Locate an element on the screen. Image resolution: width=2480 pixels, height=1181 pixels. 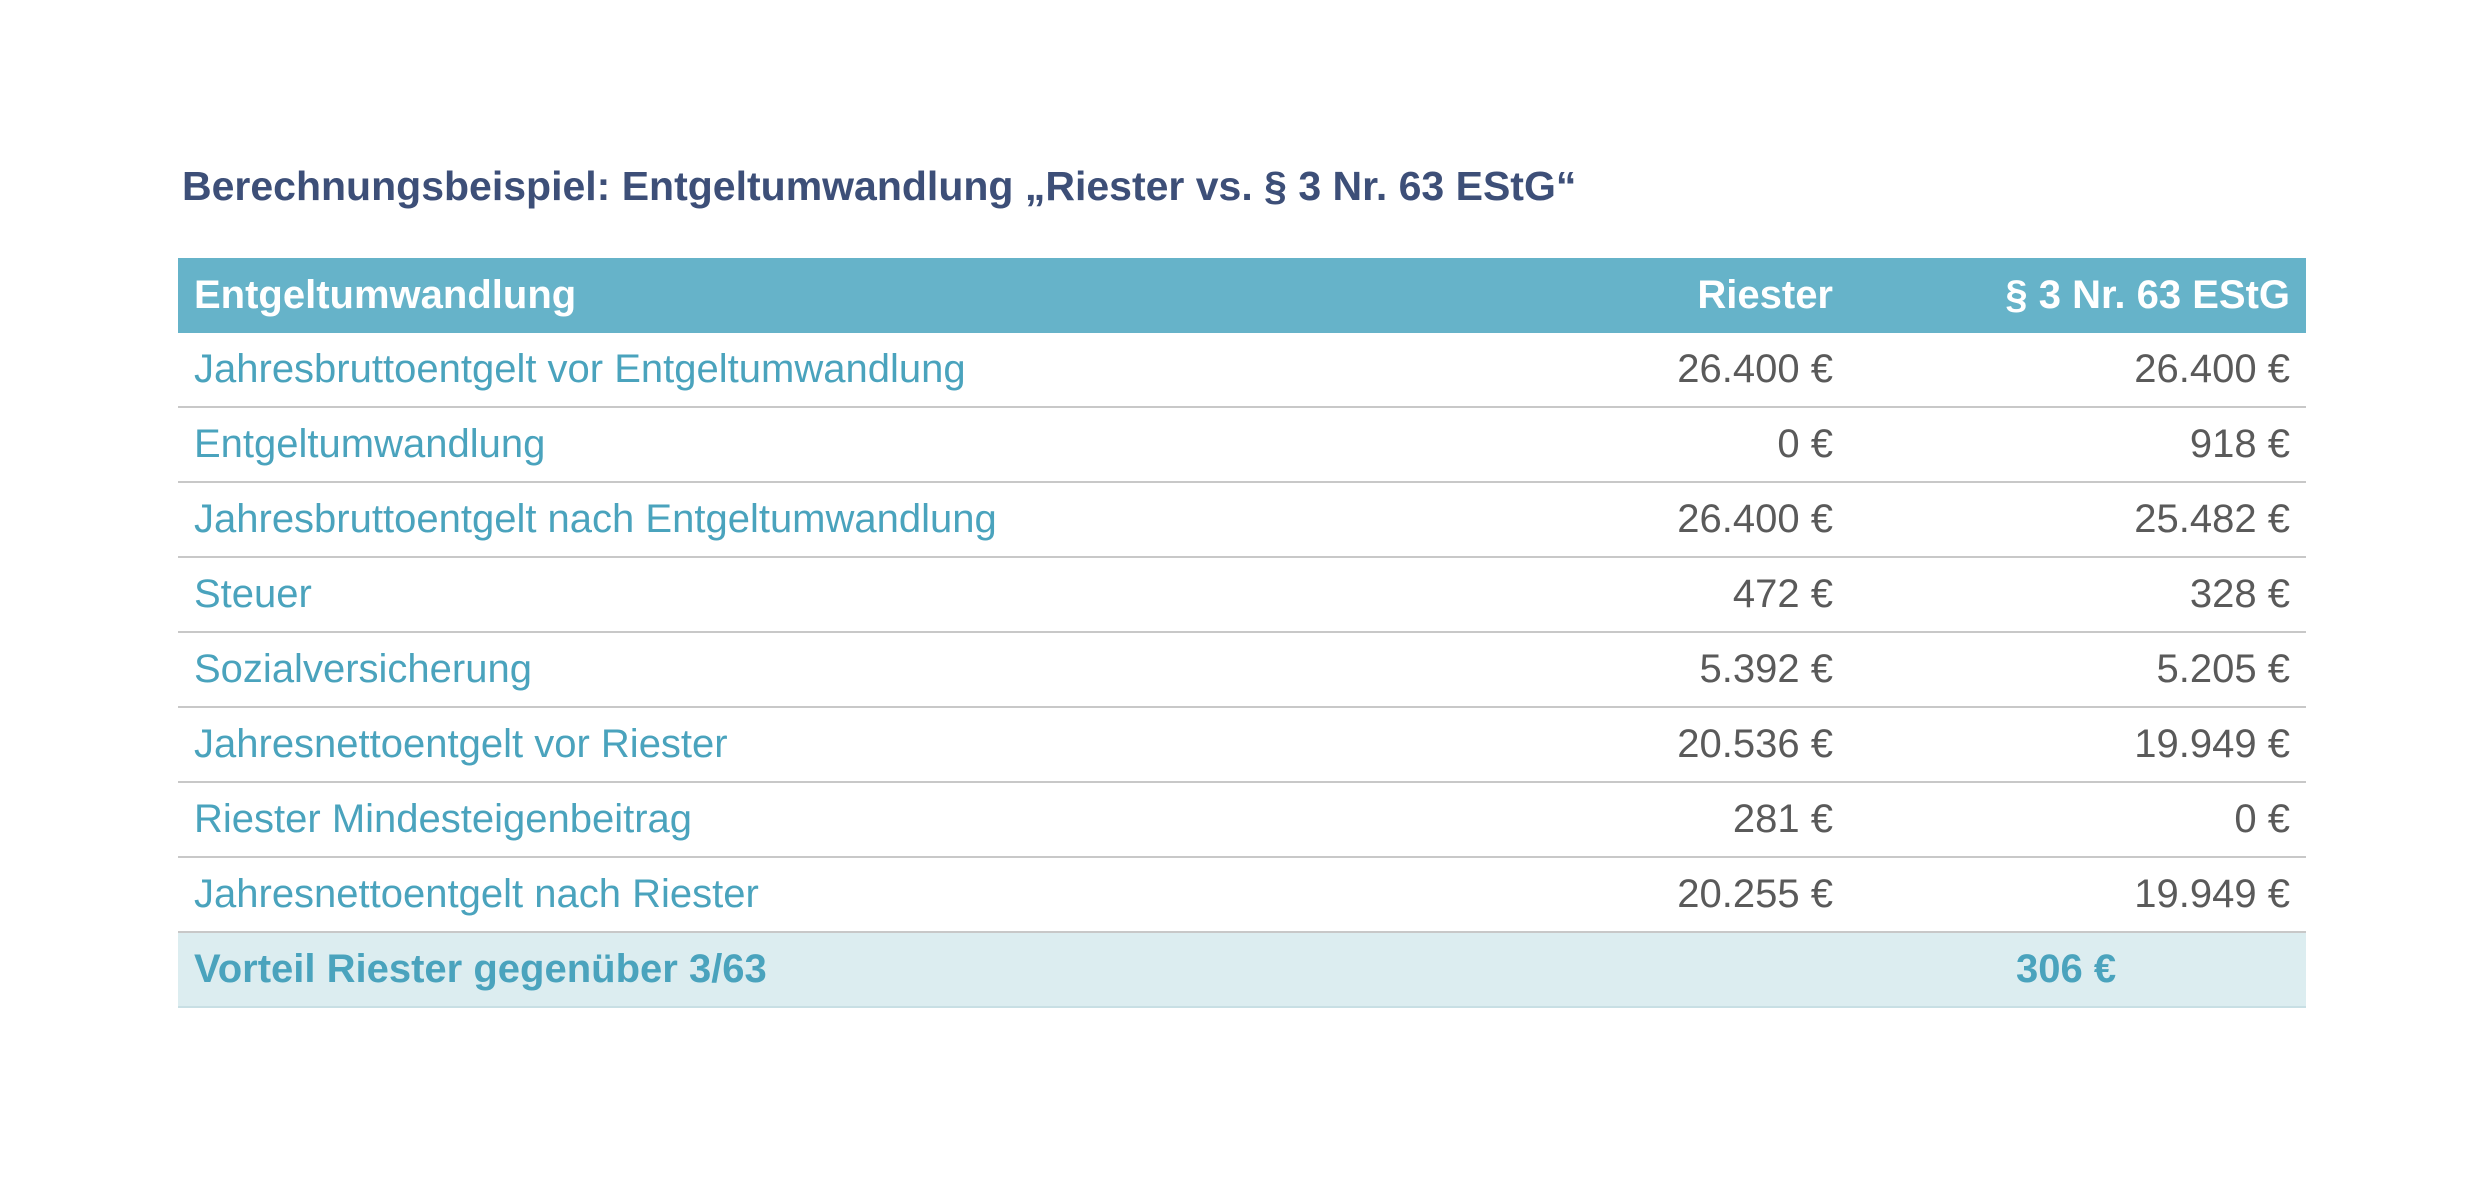
row-label: Steuer is located at coordinates (253, 594).